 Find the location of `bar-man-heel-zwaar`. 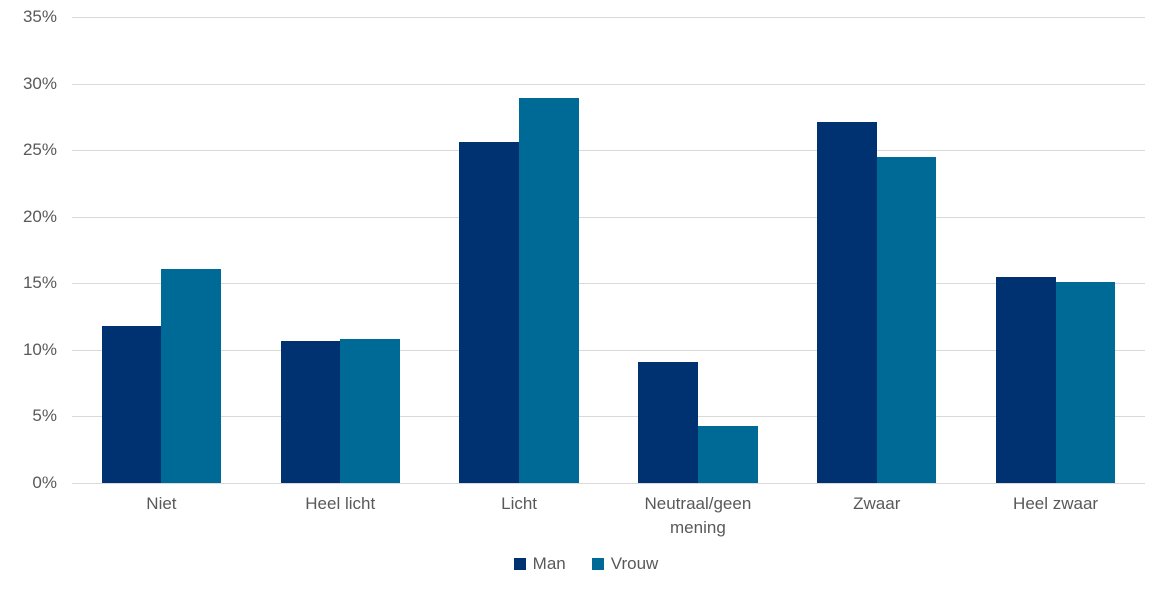

bar-man-heel-zwaar is located at coordinates (1025, 379).